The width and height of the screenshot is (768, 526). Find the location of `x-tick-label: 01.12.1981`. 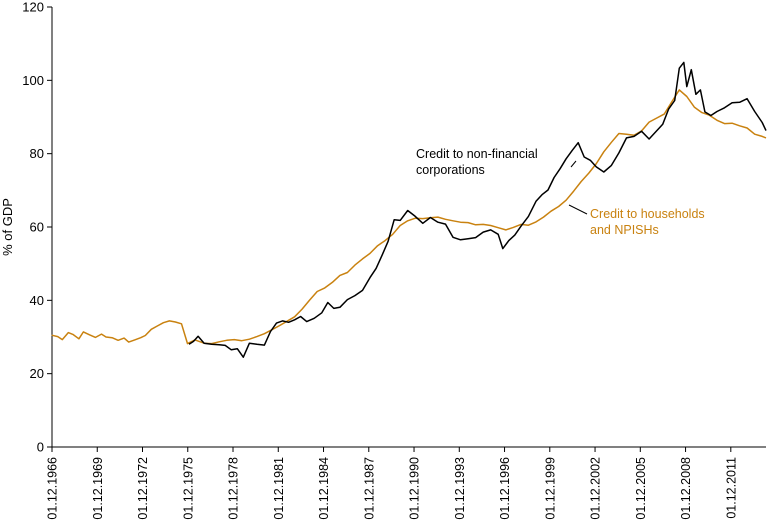

x-tick-label: 01.12.1981 is located at coordinates (279, 488).